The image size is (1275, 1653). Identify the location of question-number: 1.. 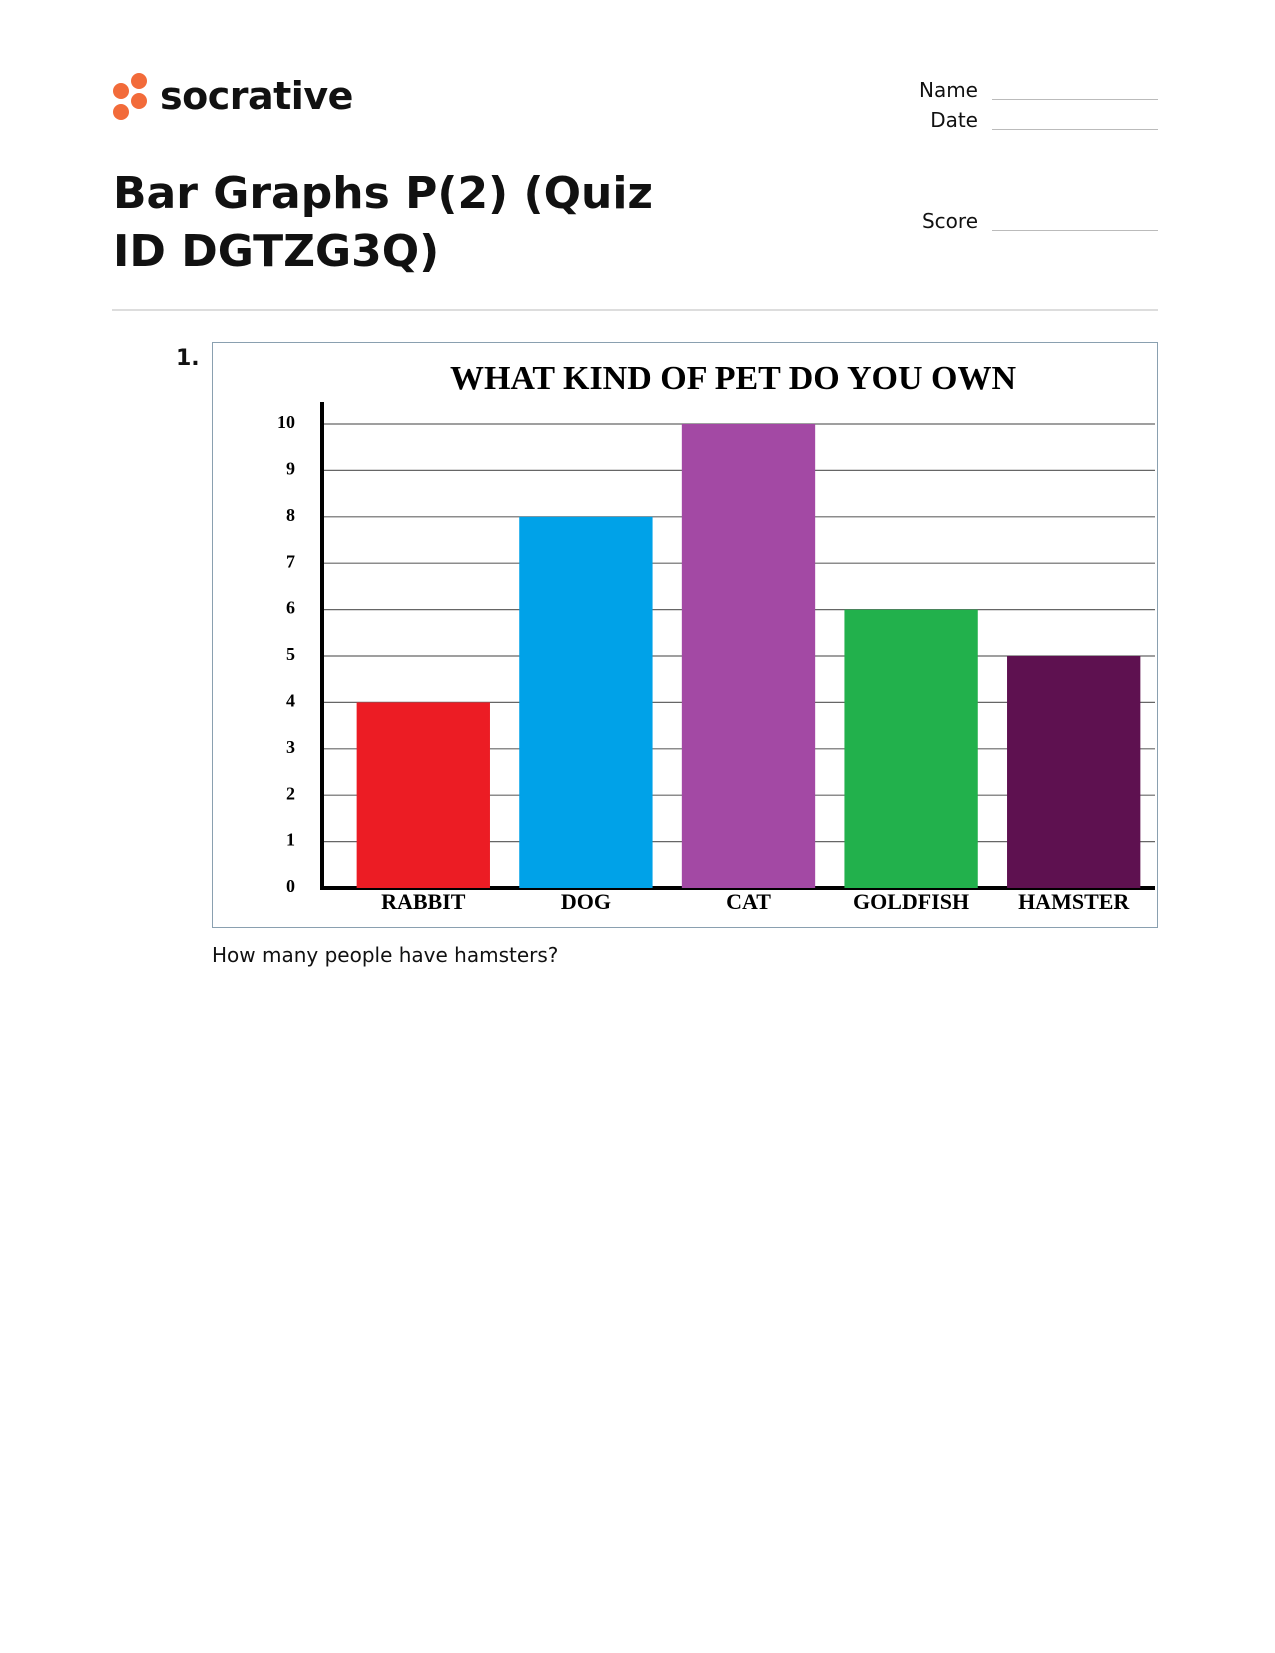
(188, 358).